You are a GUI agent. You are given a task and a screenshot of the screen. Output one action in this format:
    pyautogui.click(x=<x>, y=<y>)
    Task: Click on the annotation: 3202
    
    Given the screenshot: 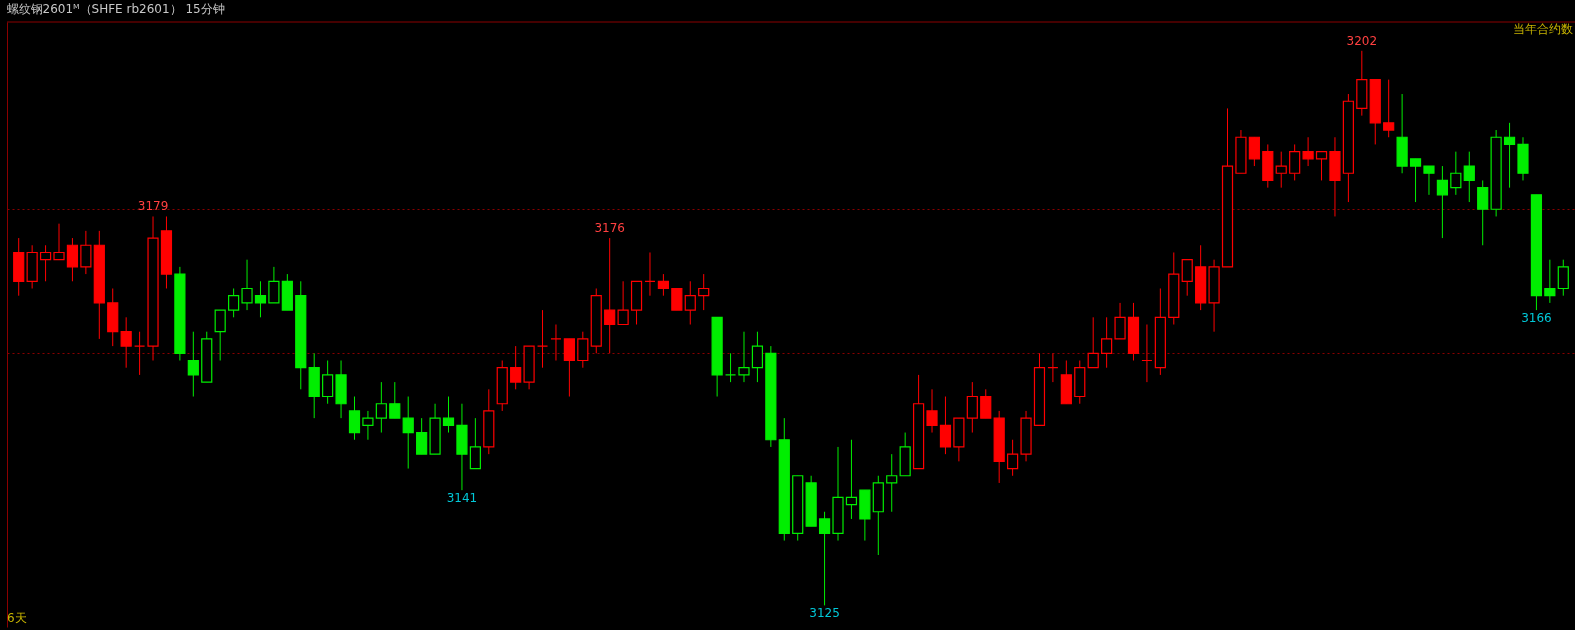 What is the action you would take?
    pyautogui.click(x=1362, y=40)
    